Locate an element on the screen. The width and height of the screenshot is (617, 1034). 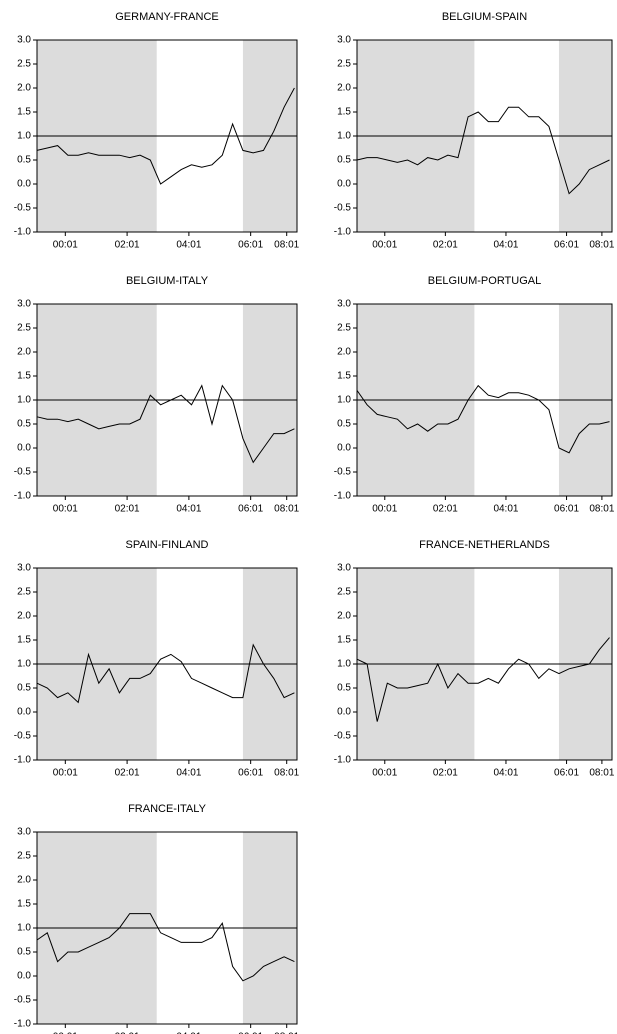
chart-title: BELGIUM-ITALY is located at coordinates (167, 281).